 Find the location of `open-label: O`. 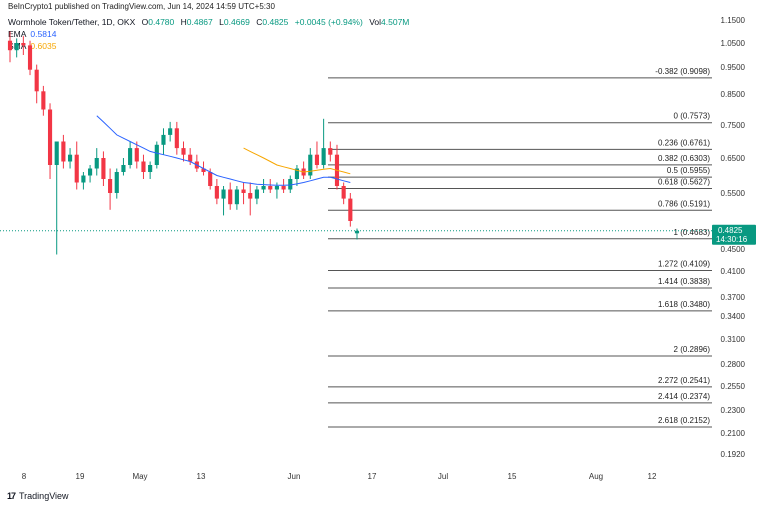

open-label: O is located at coordinates (145, 22).